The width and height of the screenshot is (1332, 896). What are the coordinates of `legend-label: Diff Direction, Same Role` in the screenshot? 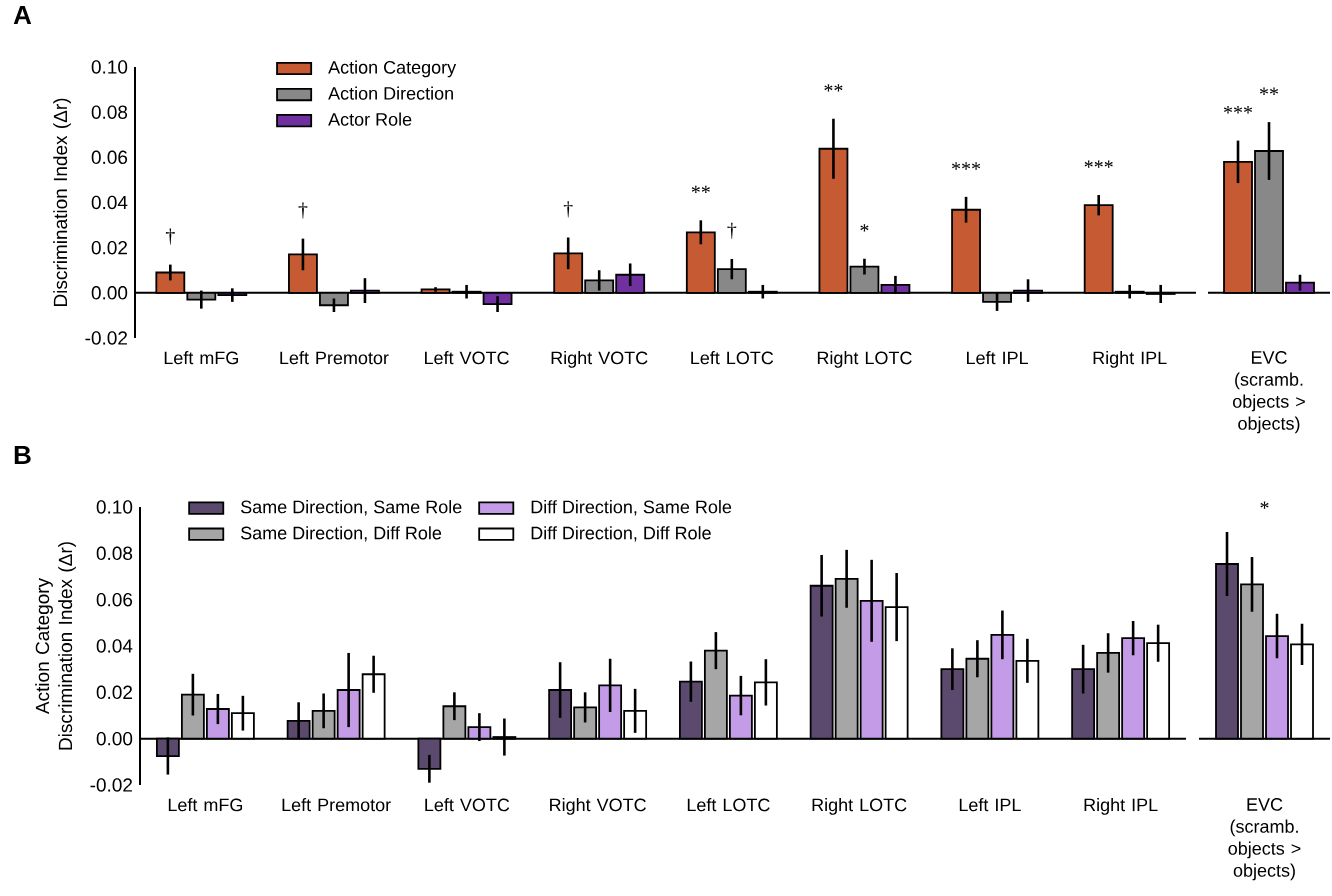 It's located at (631, 508).